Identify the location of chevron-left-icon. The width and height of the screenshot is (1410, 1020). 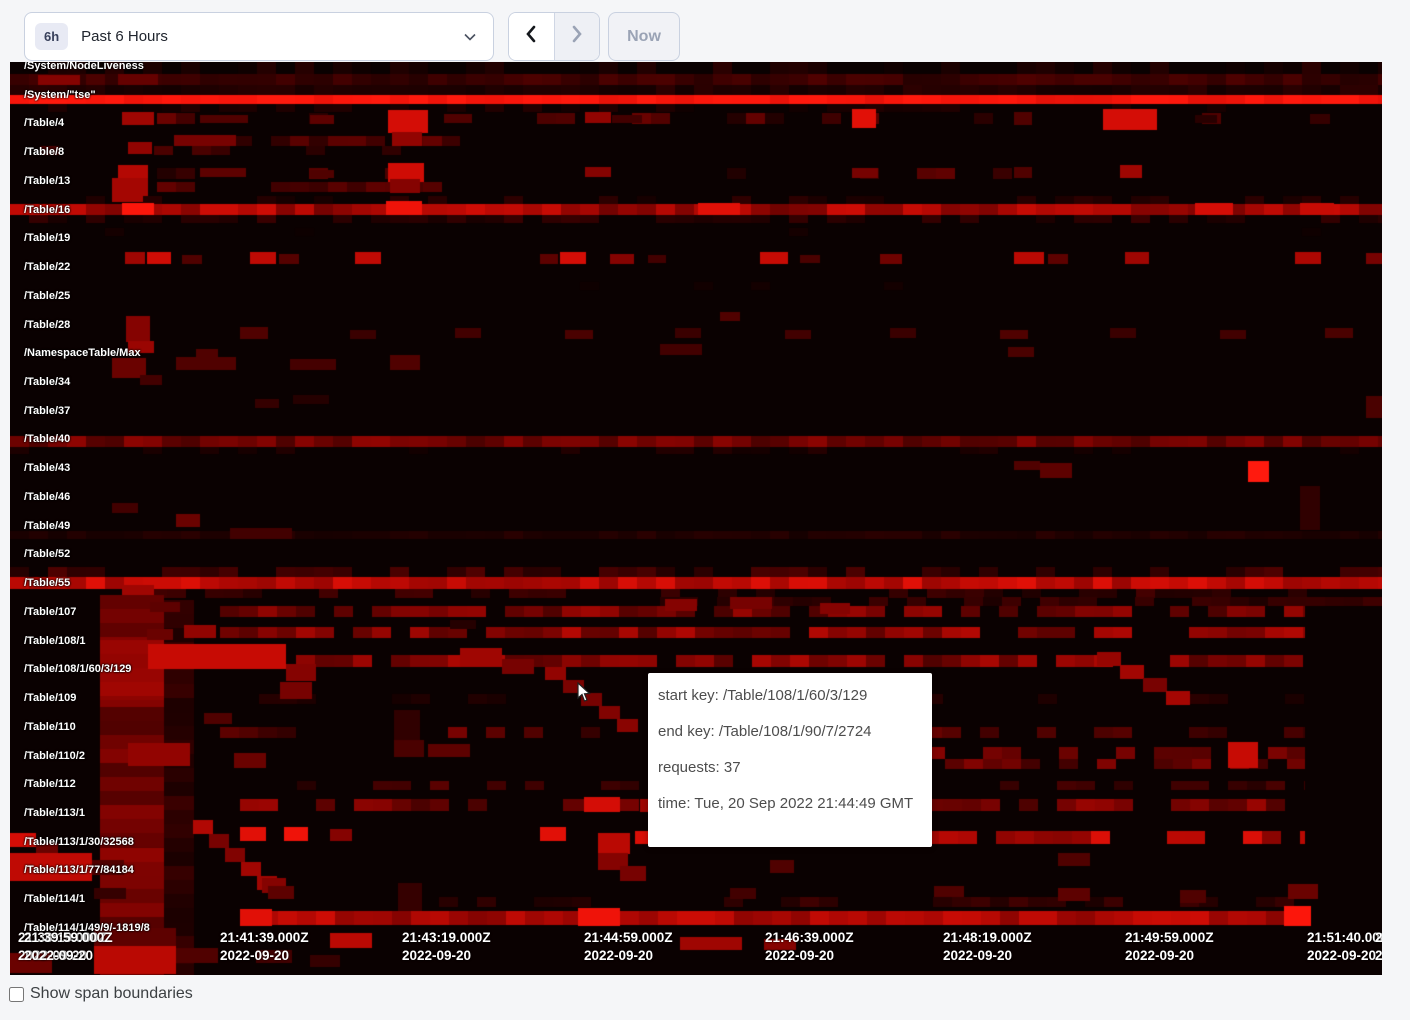
(531, 37).